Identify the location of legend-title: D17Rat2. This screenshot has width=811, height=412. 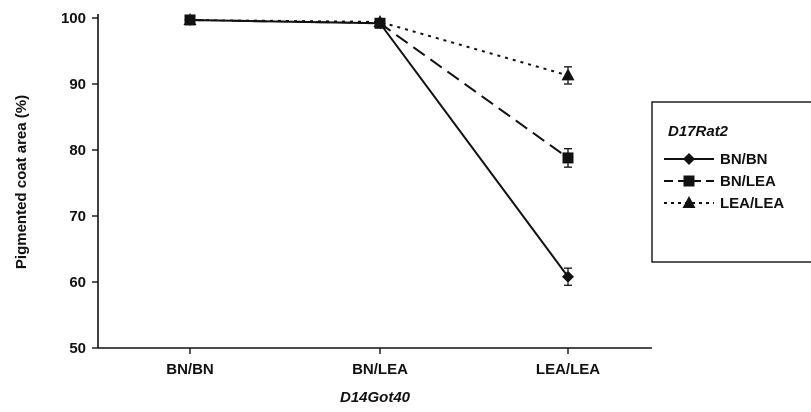
(698, 131).